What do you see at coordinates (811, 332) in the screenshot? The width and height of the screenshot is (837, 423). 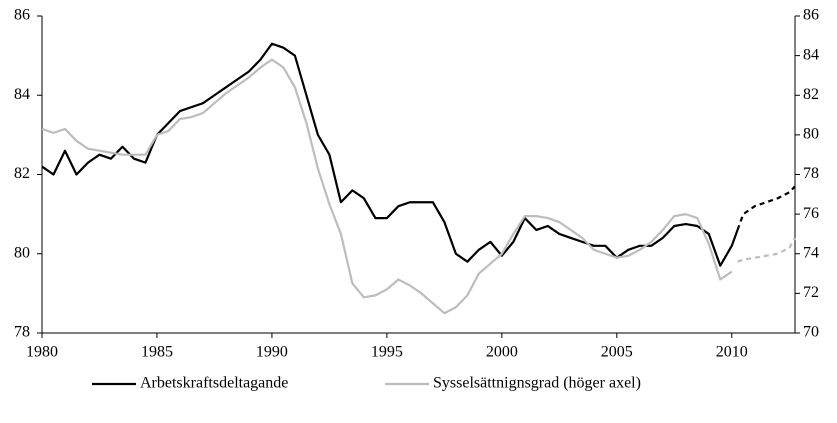 I see `y2-tick-label: 70` at bounding box center [811, 332].